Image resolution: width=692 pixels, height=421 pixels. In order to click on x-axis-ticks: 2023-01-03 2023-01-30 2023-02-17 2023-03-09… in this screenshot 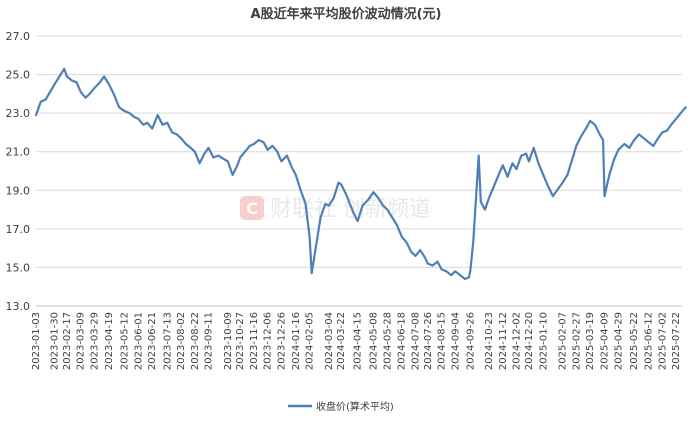, I will do `click(356, 341)`.